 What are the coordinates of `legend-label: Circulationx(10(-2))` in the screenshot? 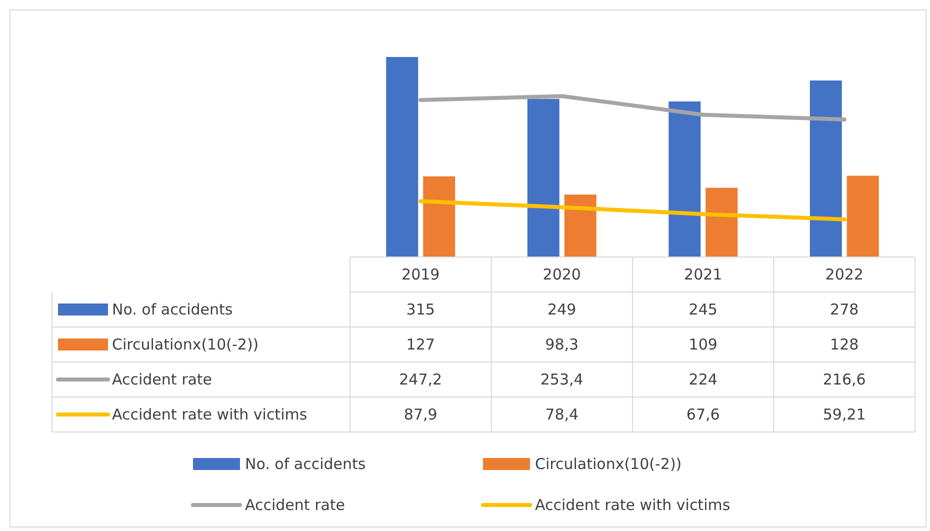 It's located at (185, 345).